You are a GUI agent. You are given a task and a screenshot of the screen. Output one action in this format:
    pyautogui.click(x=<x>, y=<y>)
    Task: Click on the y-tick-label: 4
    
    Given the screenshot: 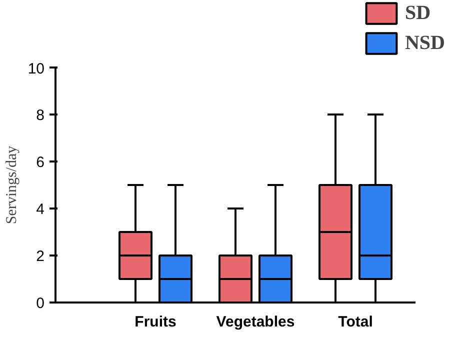 What is the action you would take?
    pyautogui.click(x=40, y=209)
    